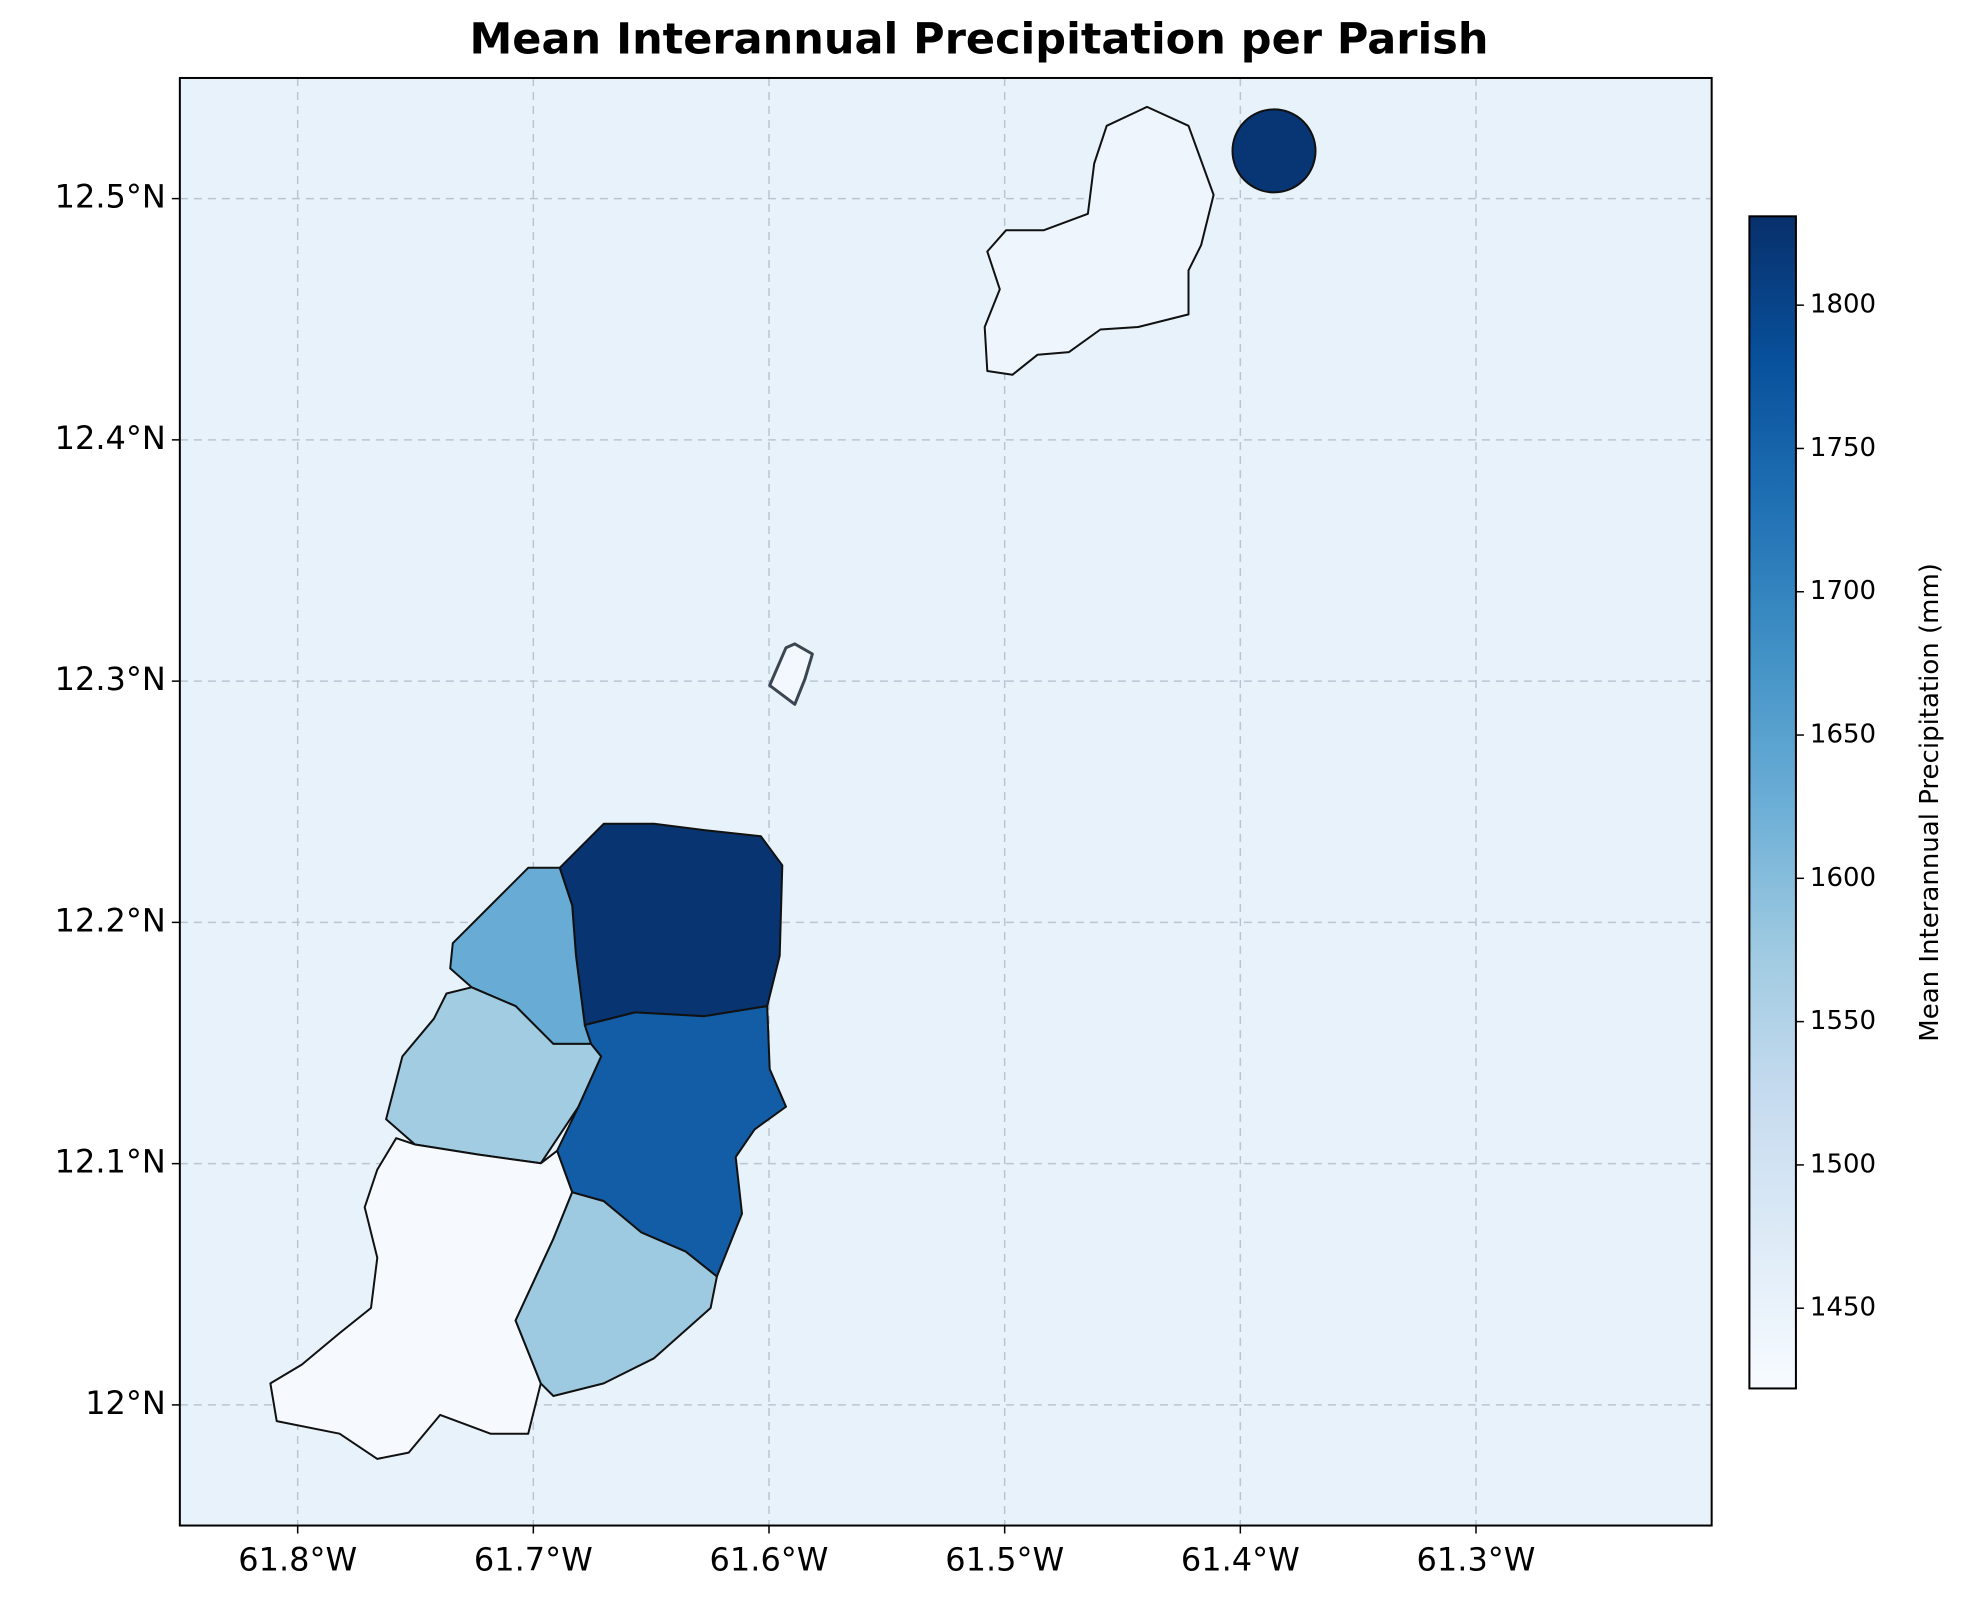  Describe the element at coordinates (1843, 448) in the screenshot. I see `colorbar-tick-label: 1750` at that location.